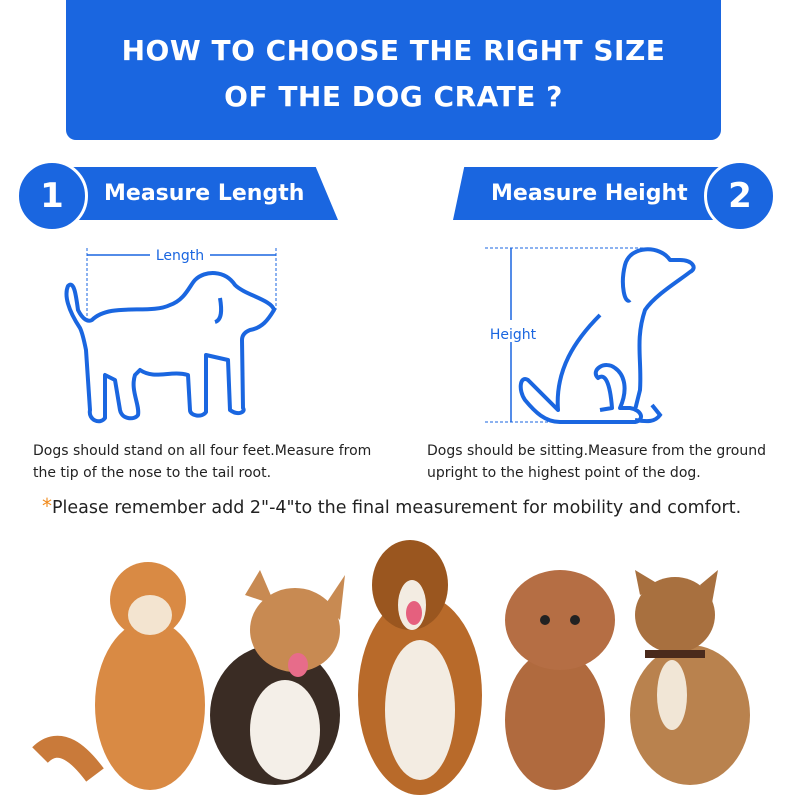  What do you see at coordinates (513, 335) in the screenshot?
I see `height-label: Height` at bounding box center [513, 335].